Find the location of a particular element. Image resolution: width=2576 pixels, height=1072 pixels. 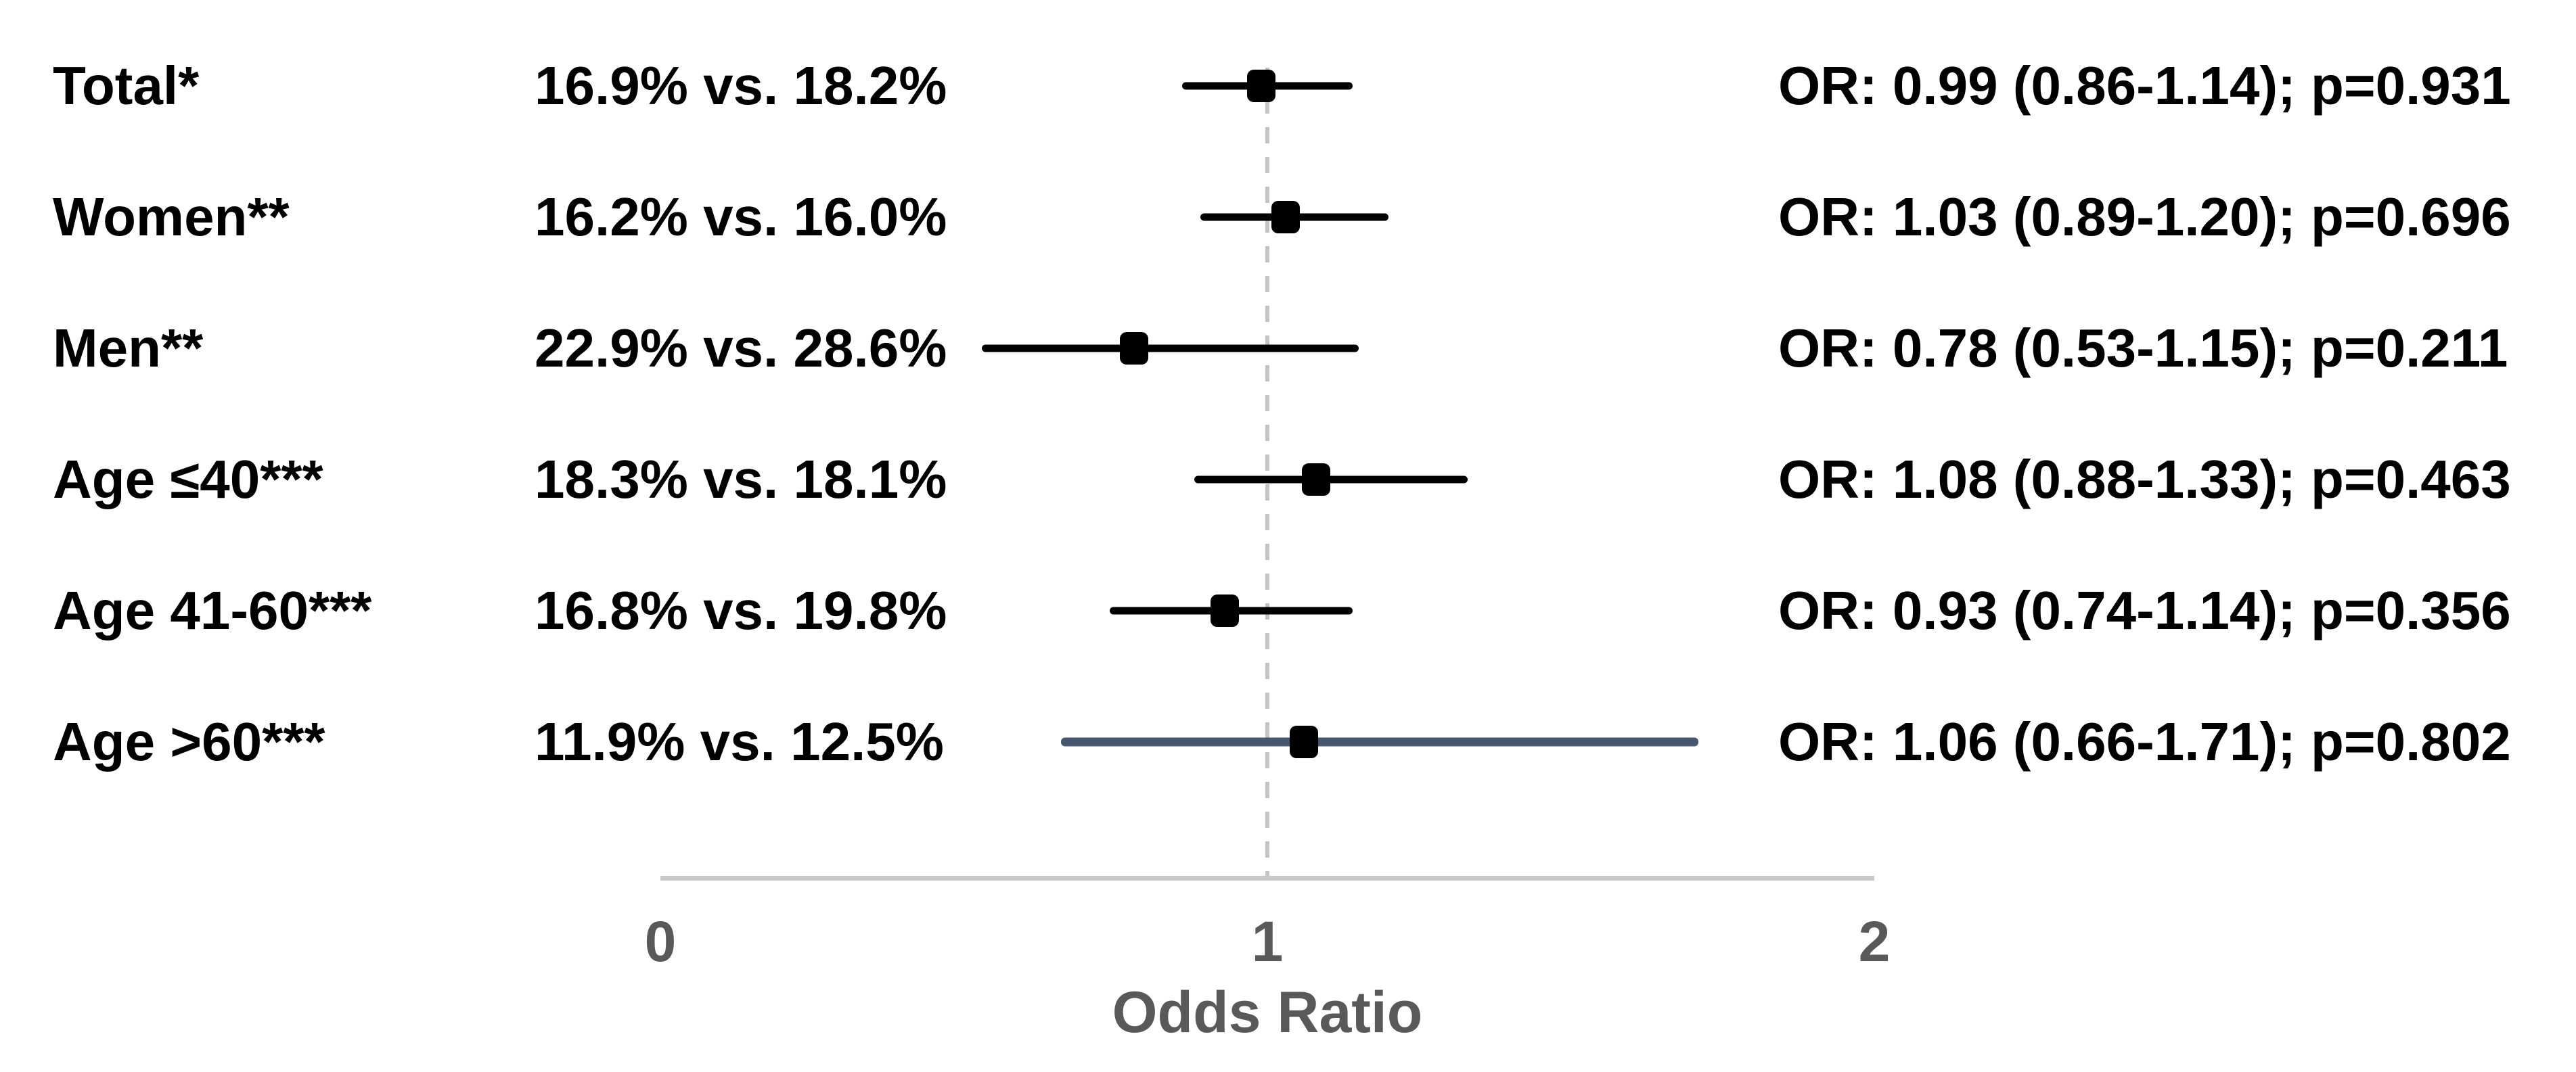

row-result-text: OR: 0.78 (0.53-1.15); p=0.211 is located at coordinates (2143, 348).